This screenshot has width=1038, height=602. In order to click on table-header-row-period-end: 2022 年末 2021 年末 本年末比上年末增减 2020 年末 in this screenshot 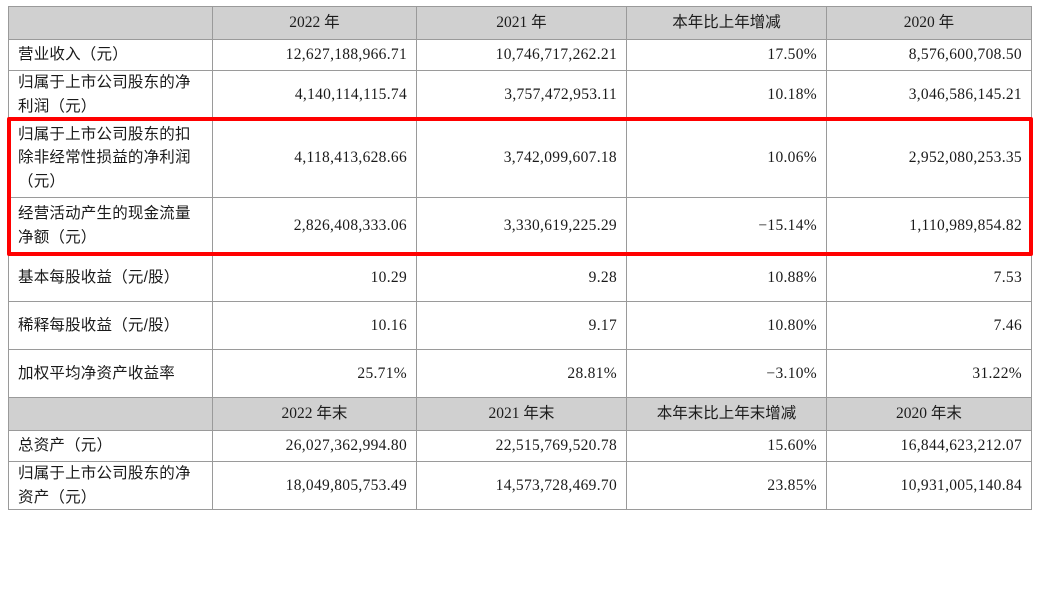, I will do `click(520, 414)`.